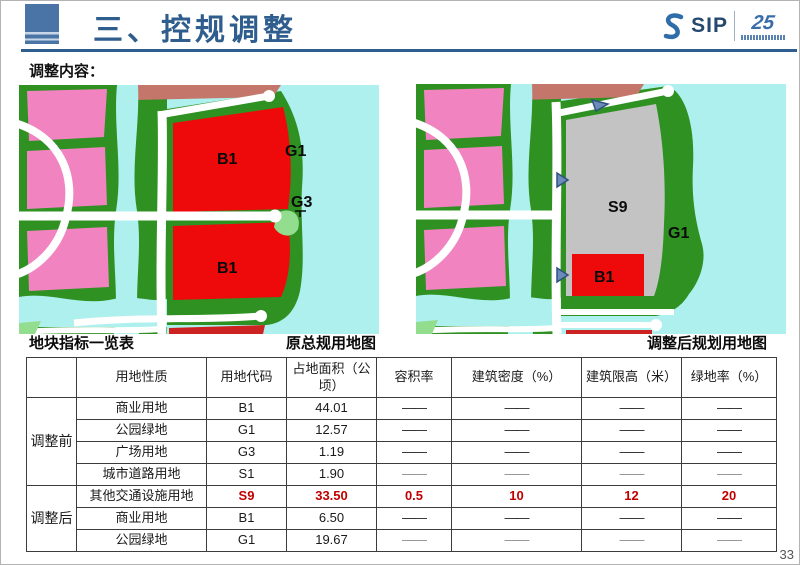 The height and width of the screenshot is (565, 800). I want to click on anniversary-mark: 25, so click(763, 25).